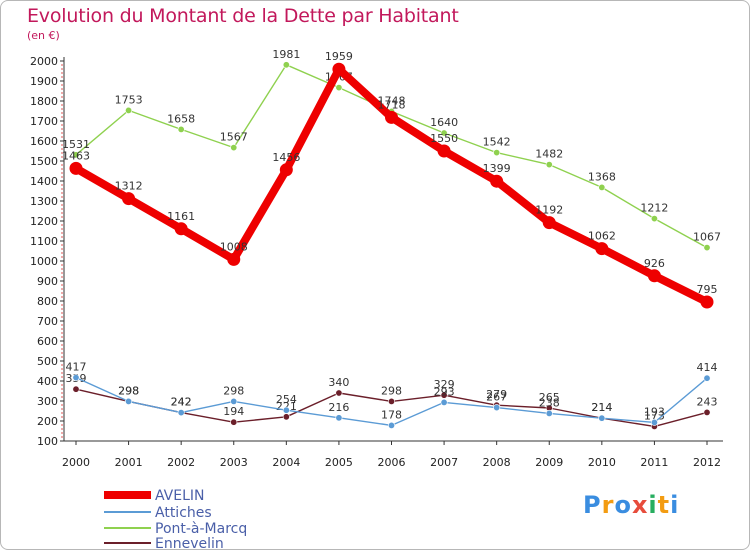 The width and height of the screenshot is (750, 550). What do you see at coordinates (286, 54) in the screenshot?
I see `data-label: 1981` at bounding box center [286, 54].